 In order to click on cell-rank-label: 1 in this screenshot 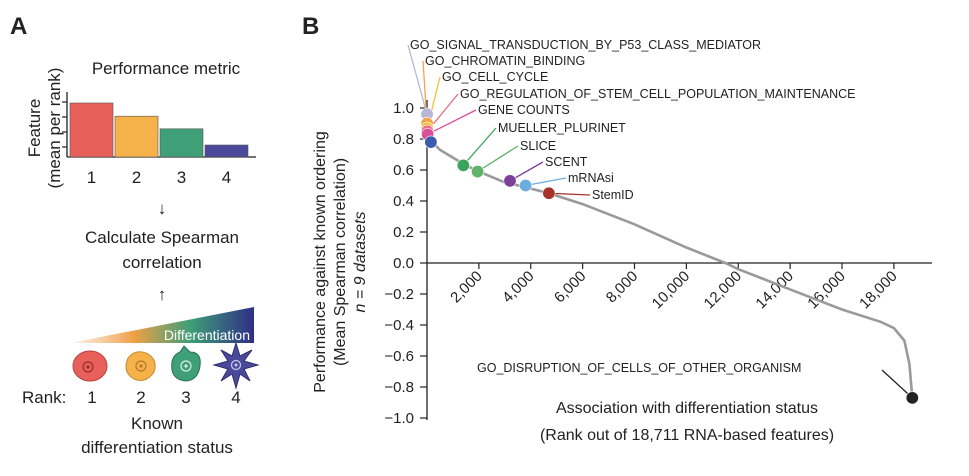, I will do `click(91, 397)`.